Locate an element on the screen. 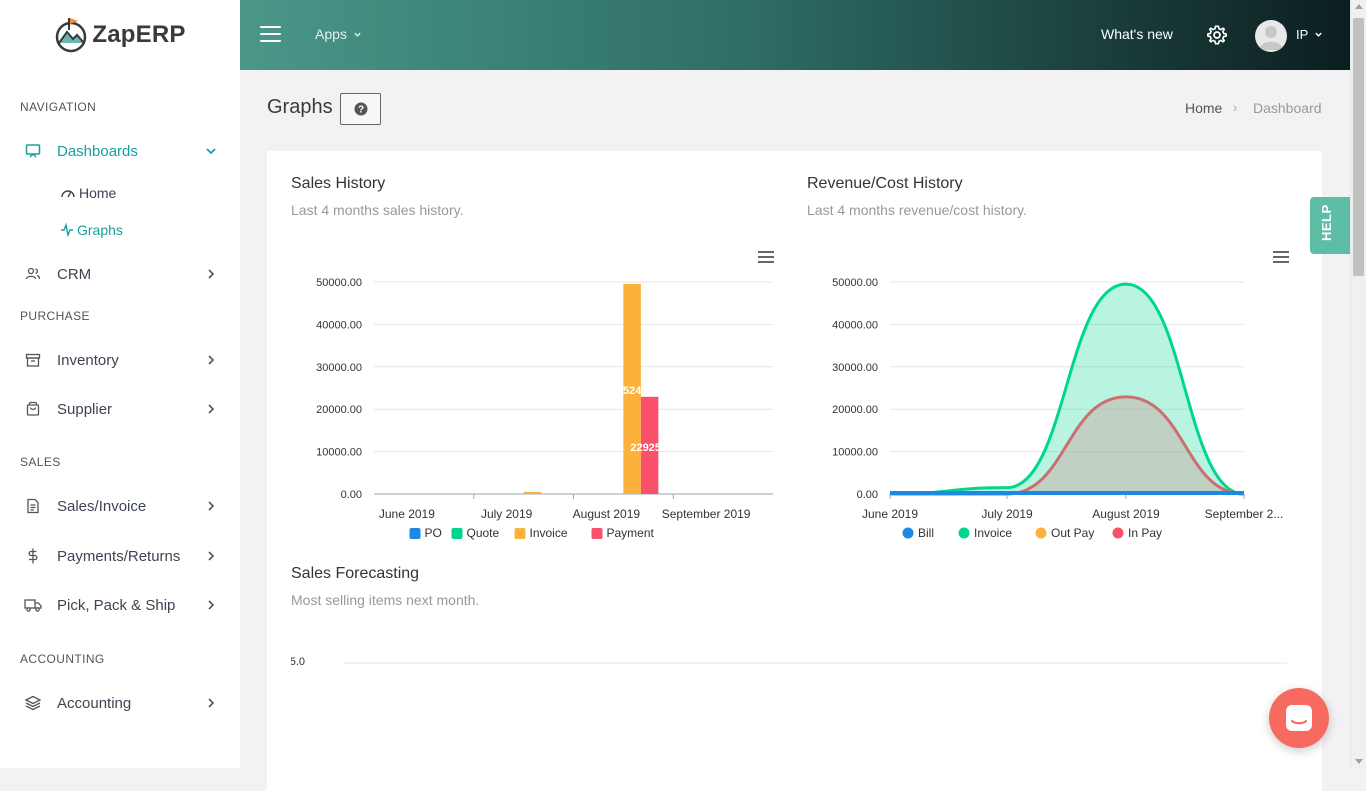 The height and width of the screenshot is (791, 1366). sidebar-item-pick-pack-ship: Pick, Pack & Ship is located at coordinates (120, 605).